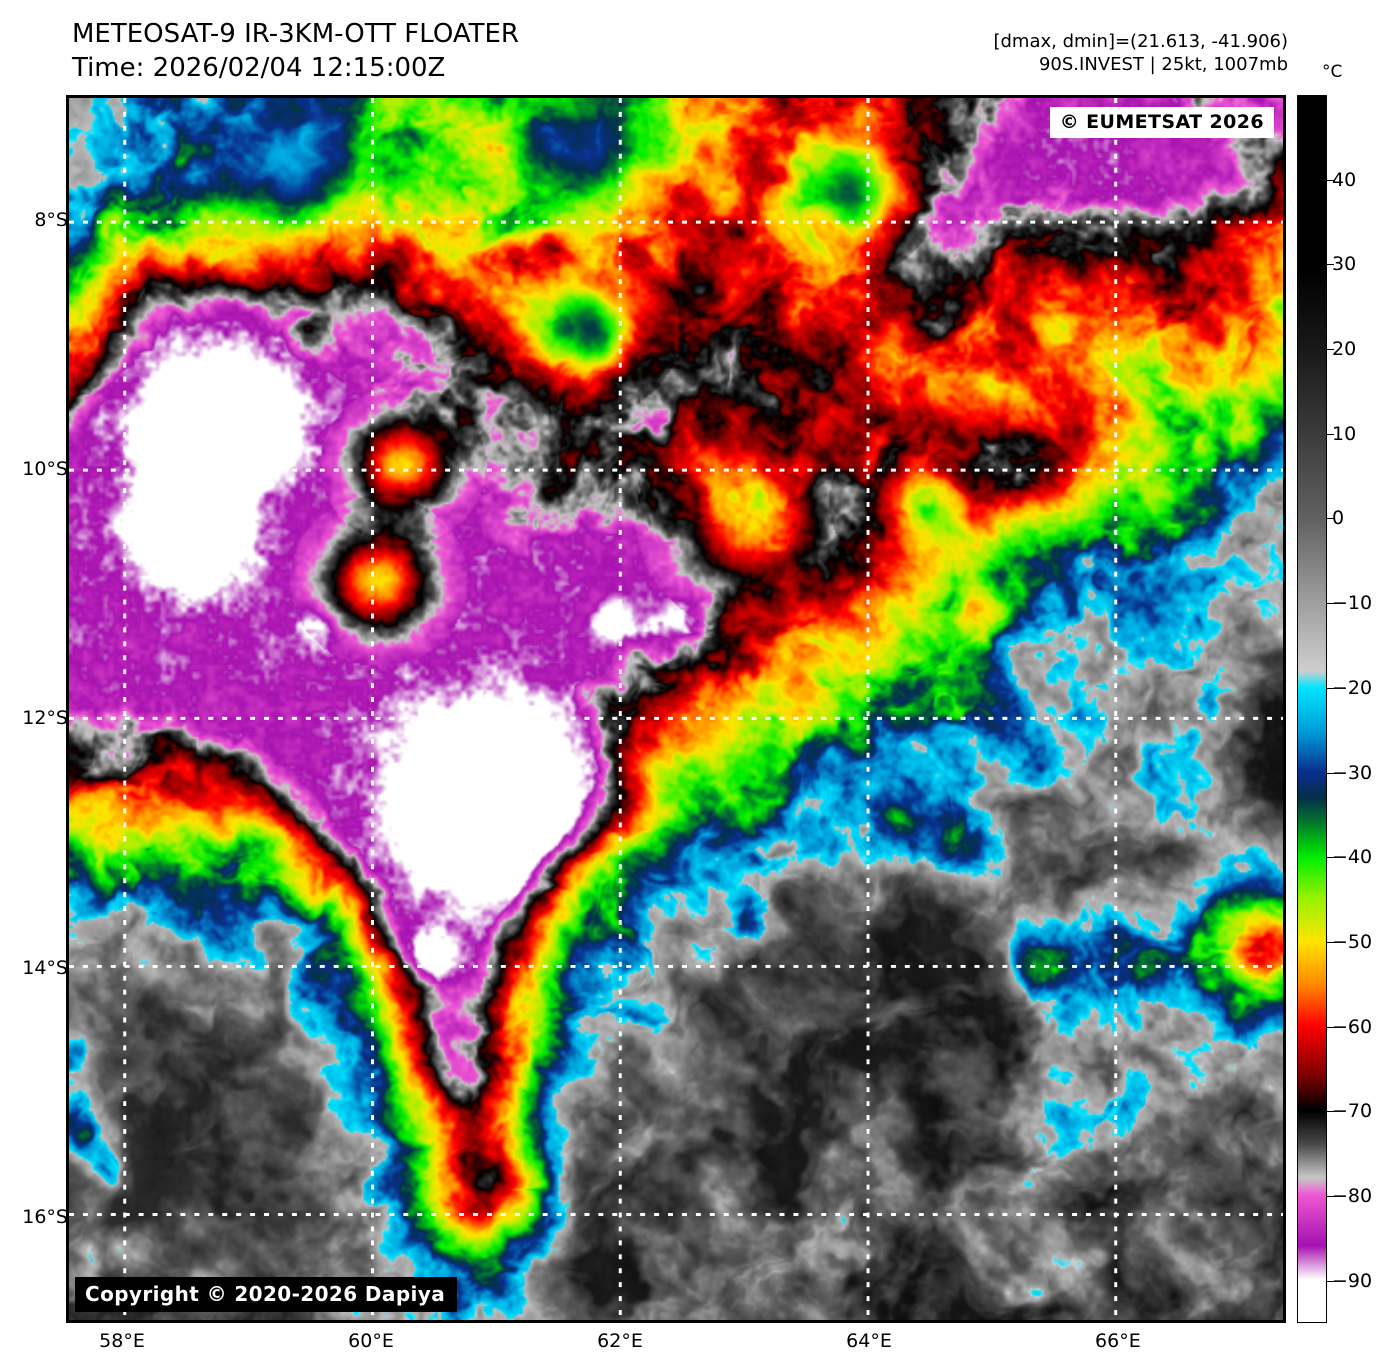  What do you see at coordinates (45, 469) in the screenshot?
I see `y-axis-tick-10°S: 10°S` at bounding box center [45, 469].